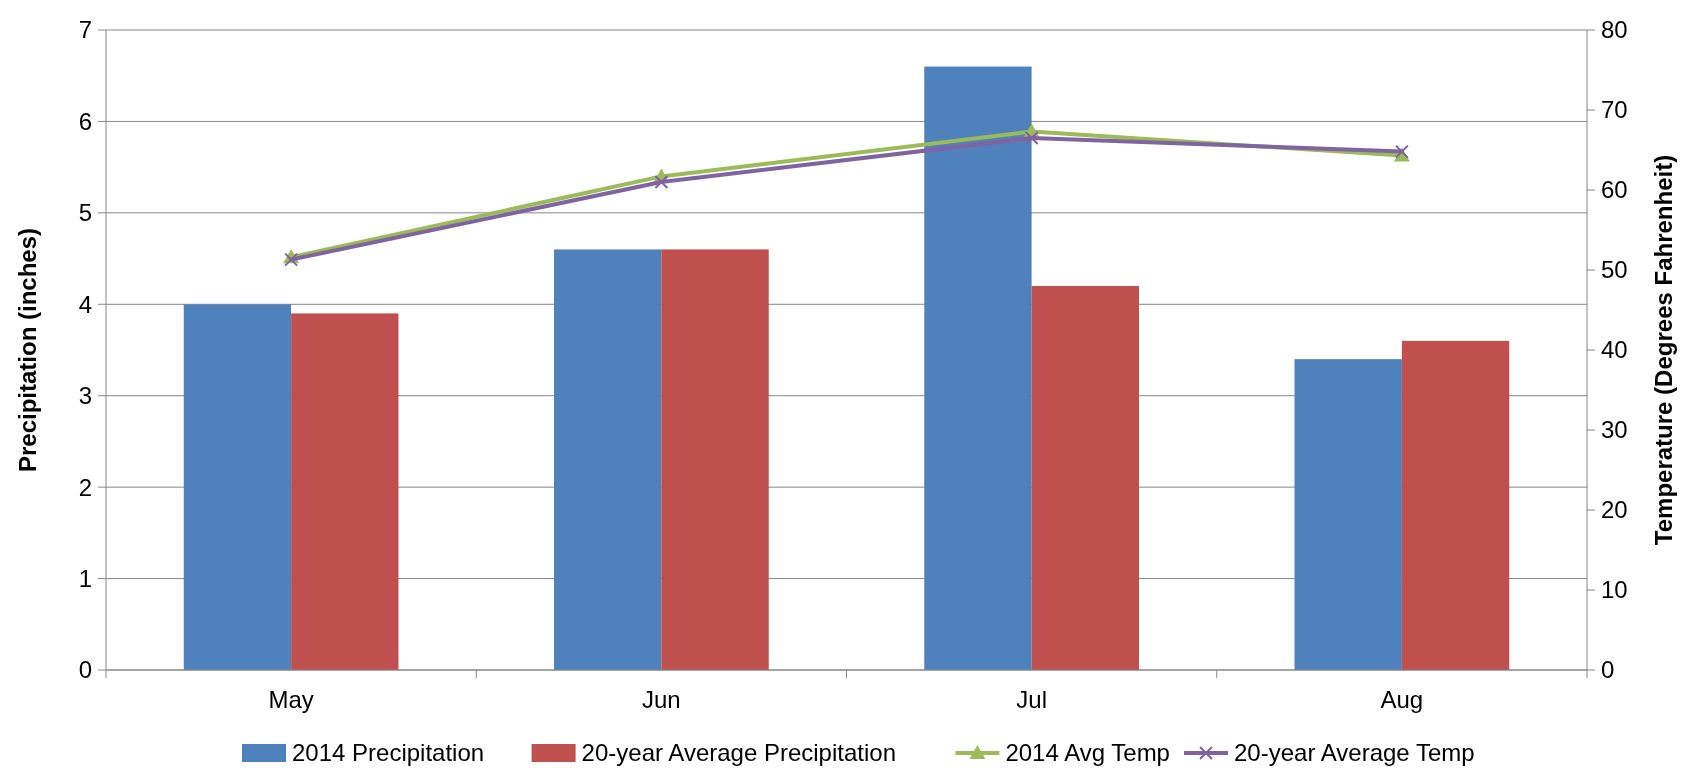  What do you see at coordinates (1354, 753) in the screenshot?
I see `legend-label: 20-year Average Temp` at bounding box center [1354, 753].